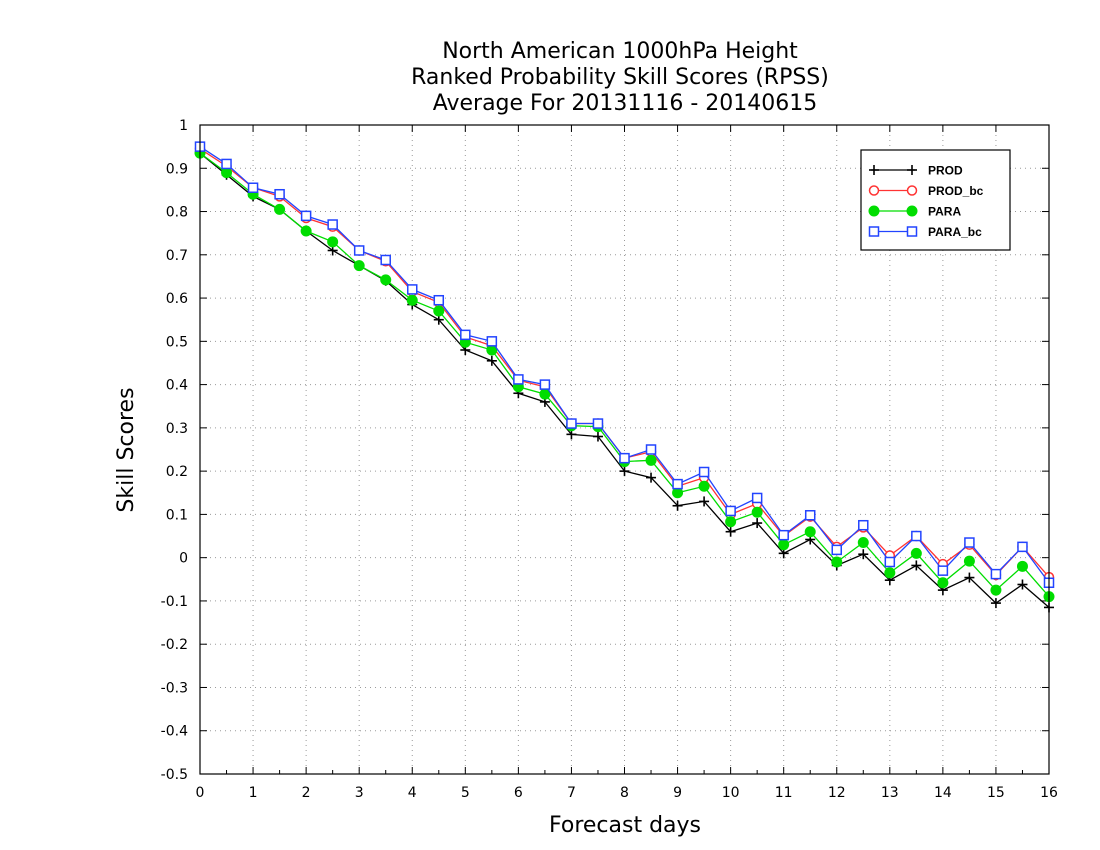  What do you see at coordinates (620, 51) in the screenshot?
I see `chart-title-line-1: North American 1000hPa Height` at bounding box center [620, 51].